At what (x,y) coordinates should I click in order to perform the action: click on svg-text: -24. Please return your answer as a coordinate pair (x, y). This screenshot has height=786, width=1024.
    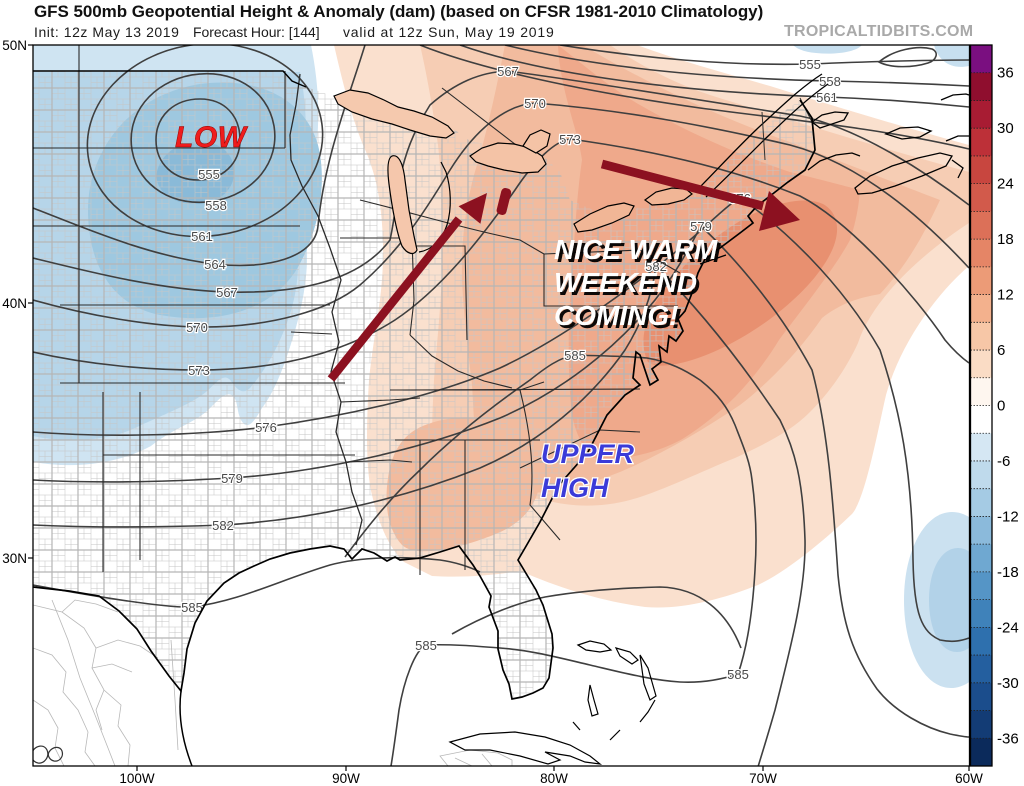
    Looking at the image, I should click on (1008, 627).